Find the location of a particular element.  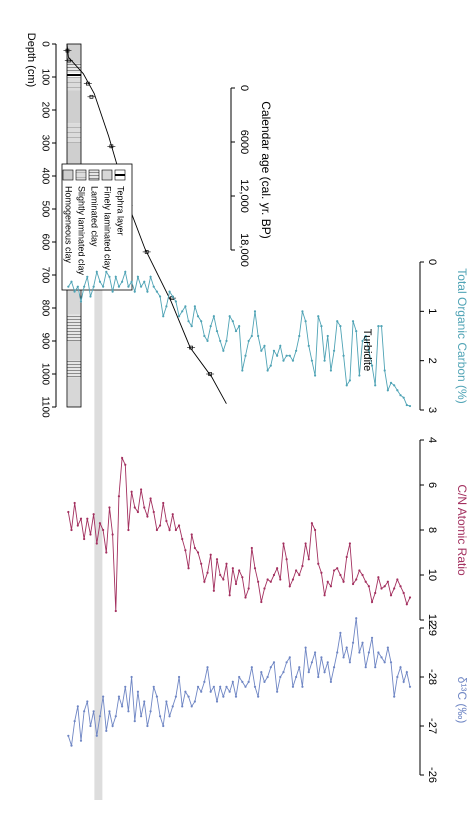

age-axis-title: Calendar age (cal. yr. BP) is located at coordinates (266, 169).